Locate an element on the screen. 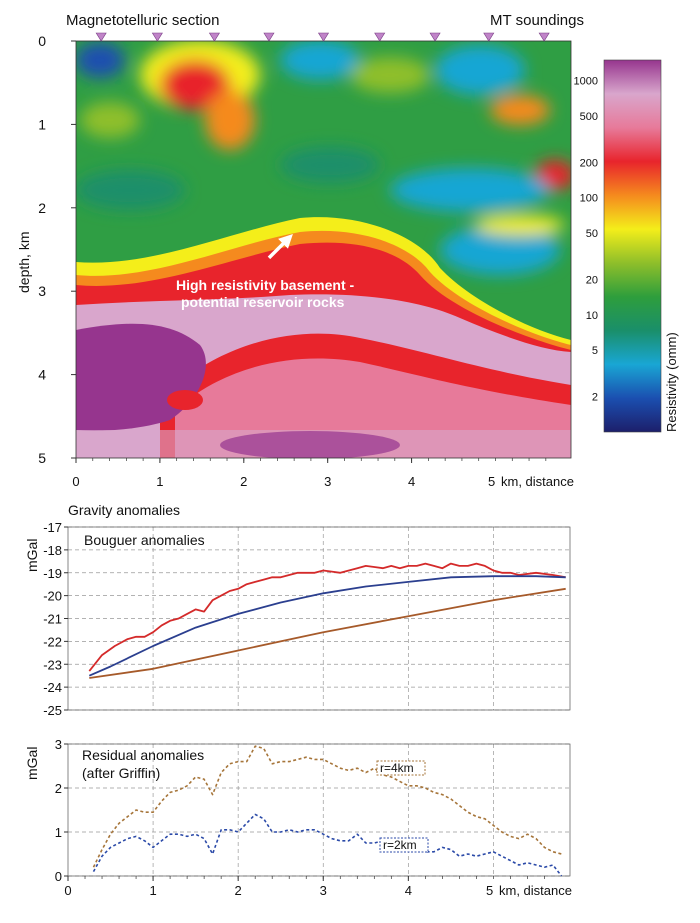 Image resolution: width=700 pixels, height=923 pixels. y-tick-label: -19 is located at coordinates (52, 573).